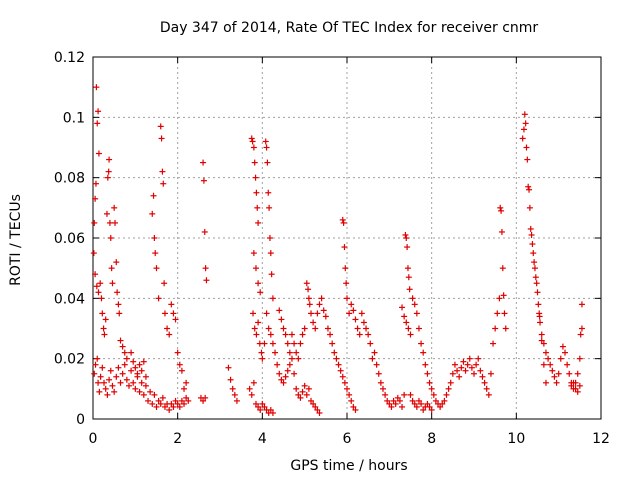  I want to click on x-tick-label: 10, so click(516, 439).